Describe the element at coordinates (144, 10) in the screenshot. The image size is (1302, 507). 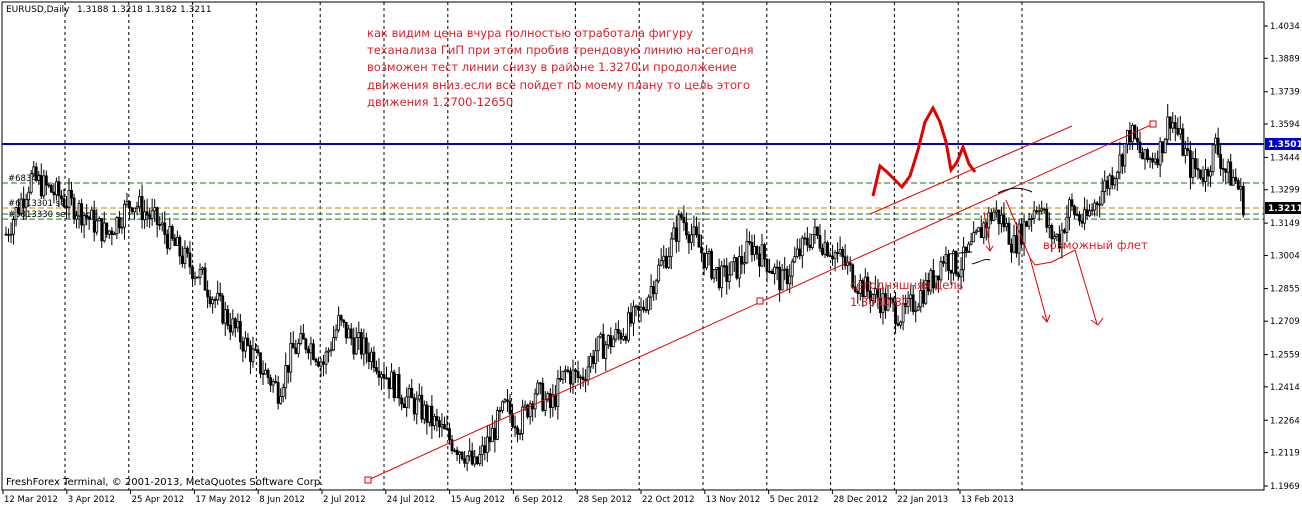
I see `ohlc-label: 1.3188 1.3218 1.3182 1.3211` at that location.